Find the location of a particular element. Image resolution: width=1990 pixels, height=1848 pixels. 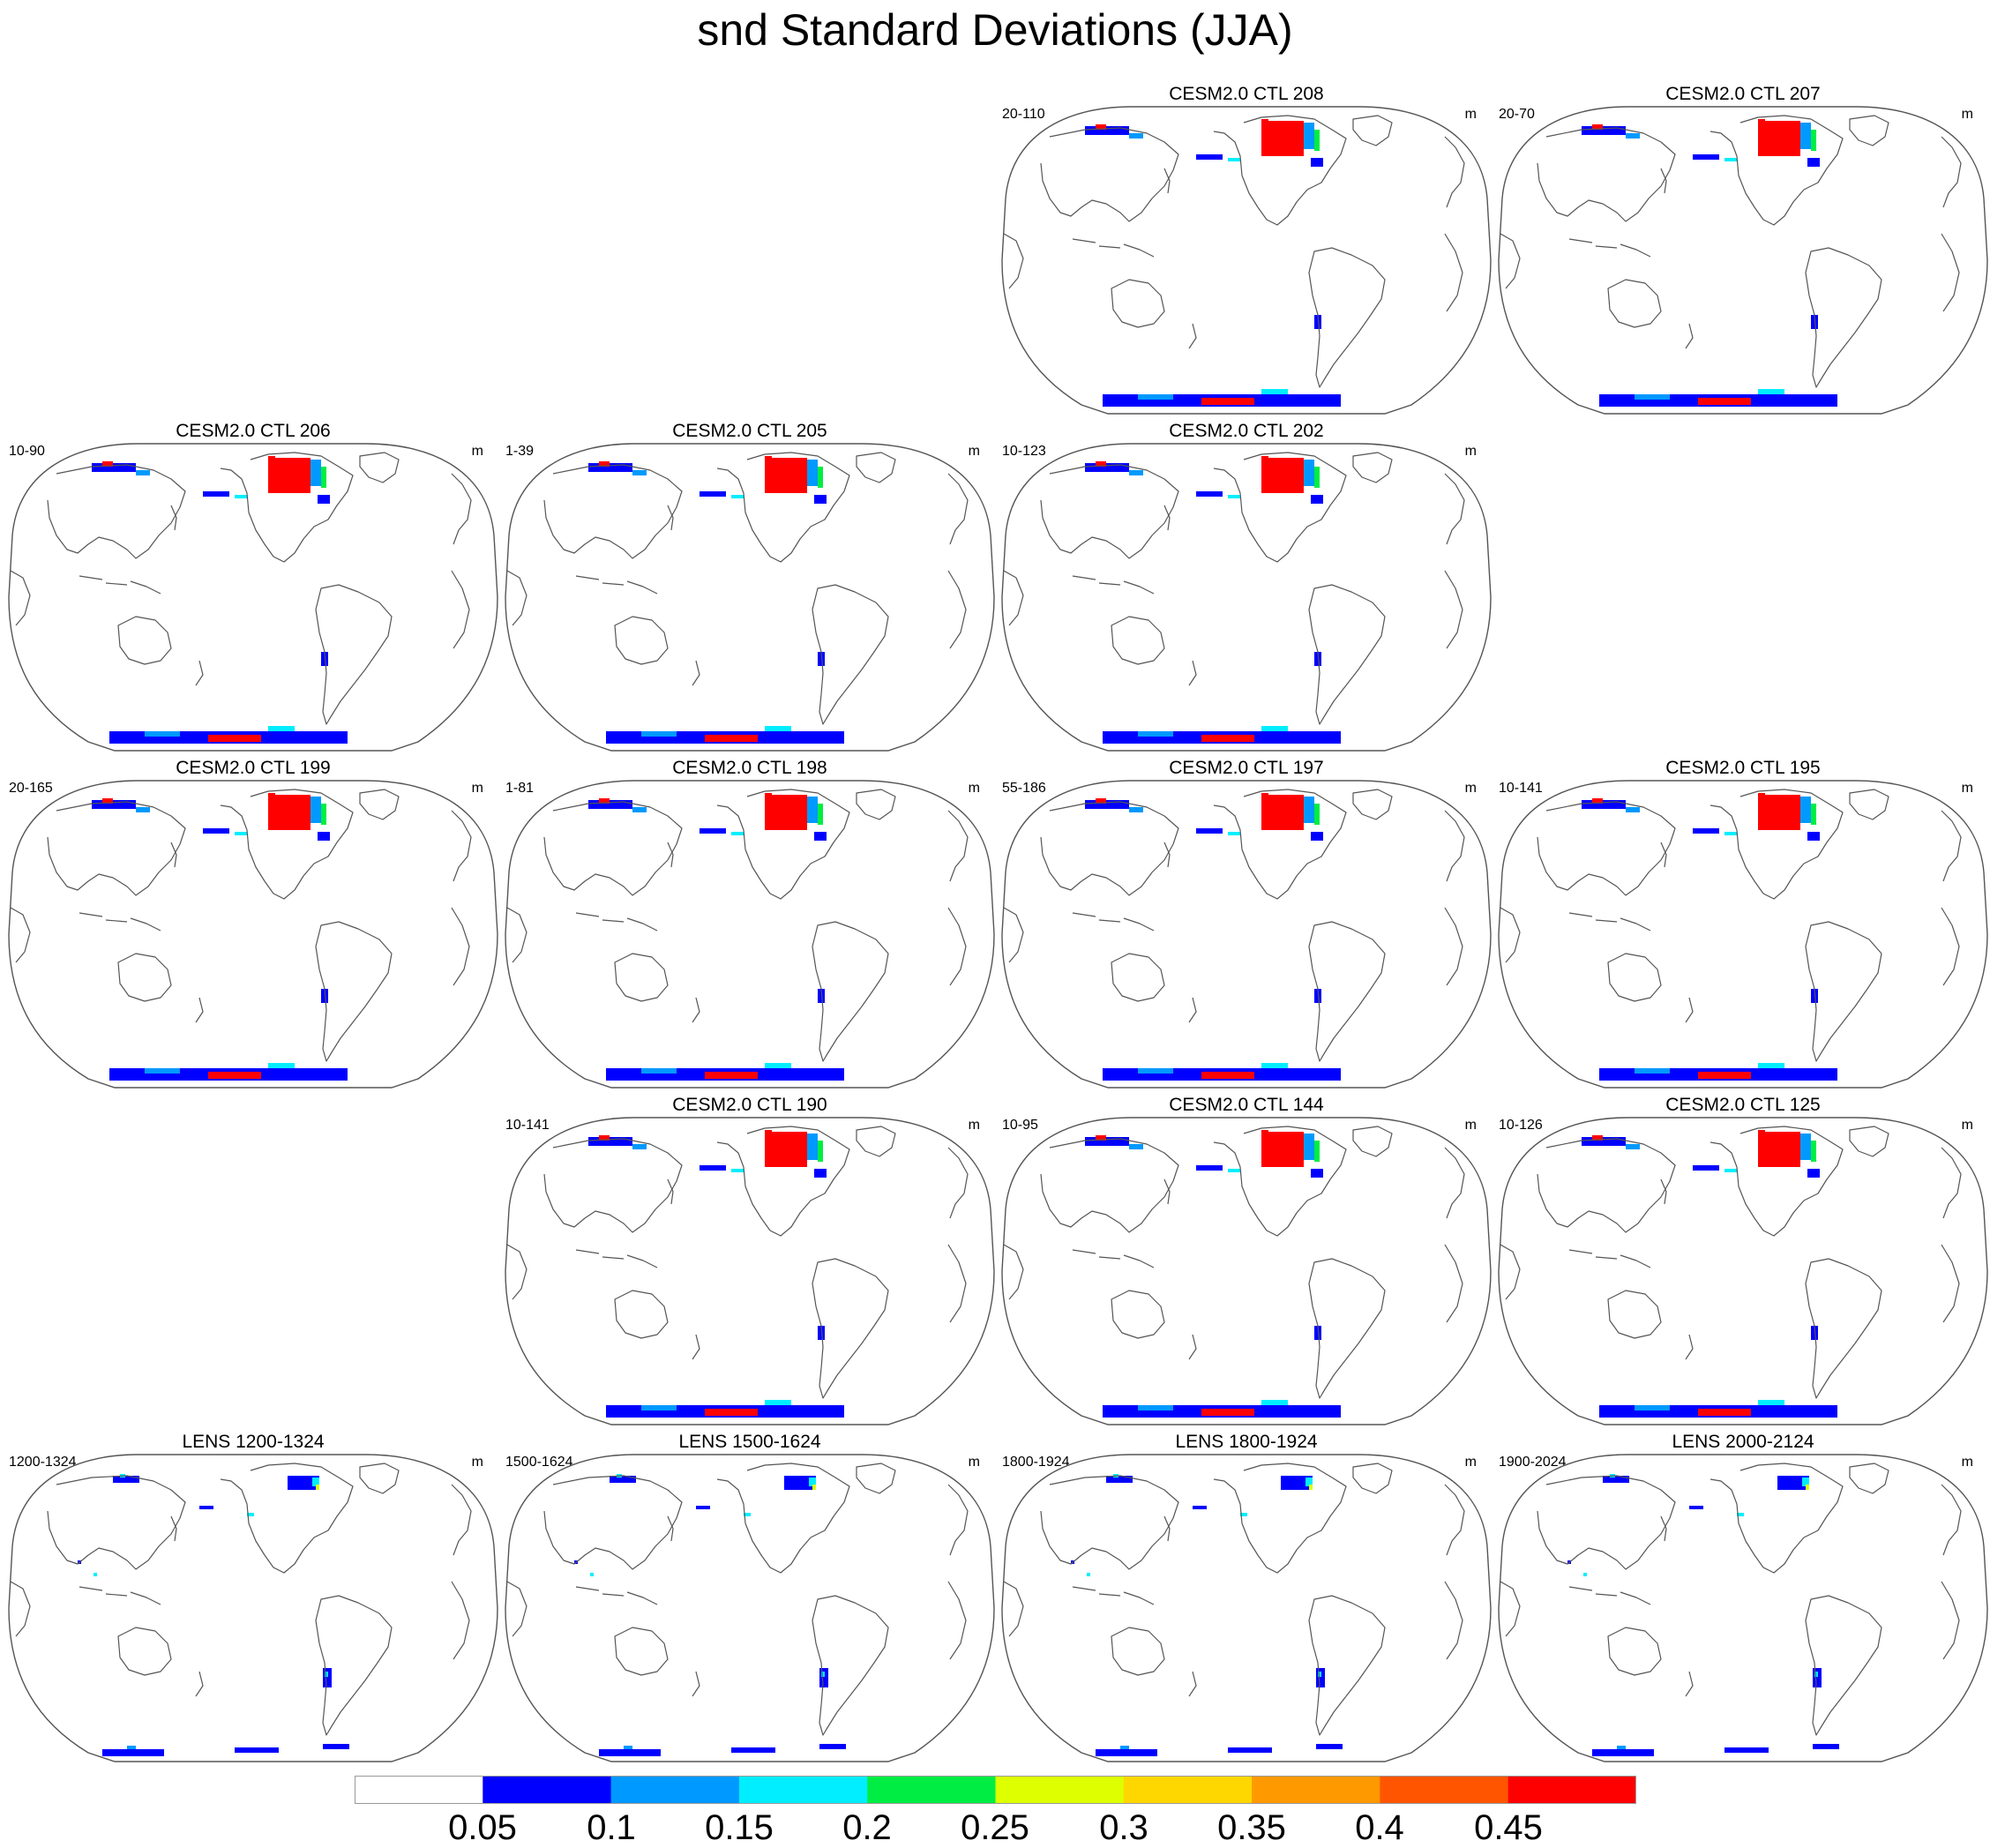

map-panel: CESM2.0 CTL 207 20-70 m is located at coordinates (1741, 253).